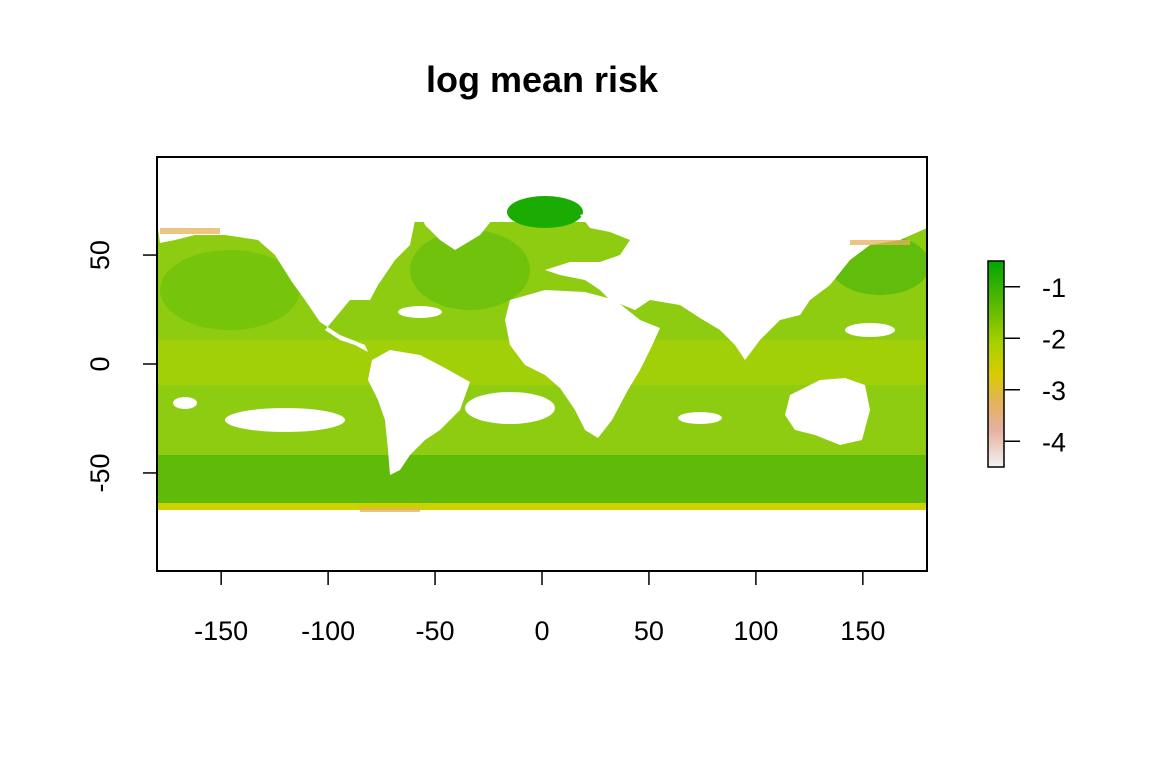 This screenshot has width=1152, height=768. I want to click on africa, so click(582, 364).